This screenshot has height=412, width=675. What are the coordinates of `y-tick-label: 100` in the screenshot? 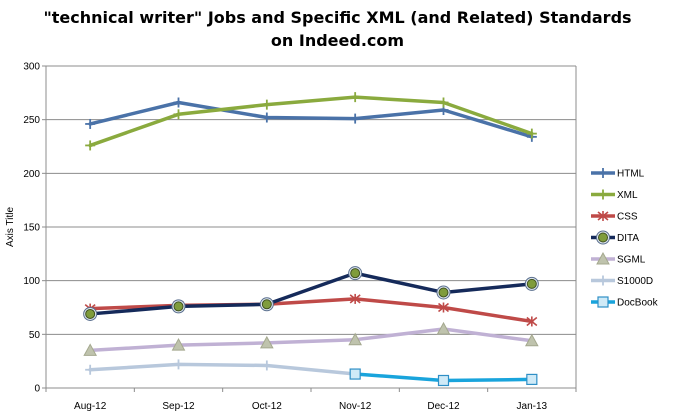 It's located at (31, 281).